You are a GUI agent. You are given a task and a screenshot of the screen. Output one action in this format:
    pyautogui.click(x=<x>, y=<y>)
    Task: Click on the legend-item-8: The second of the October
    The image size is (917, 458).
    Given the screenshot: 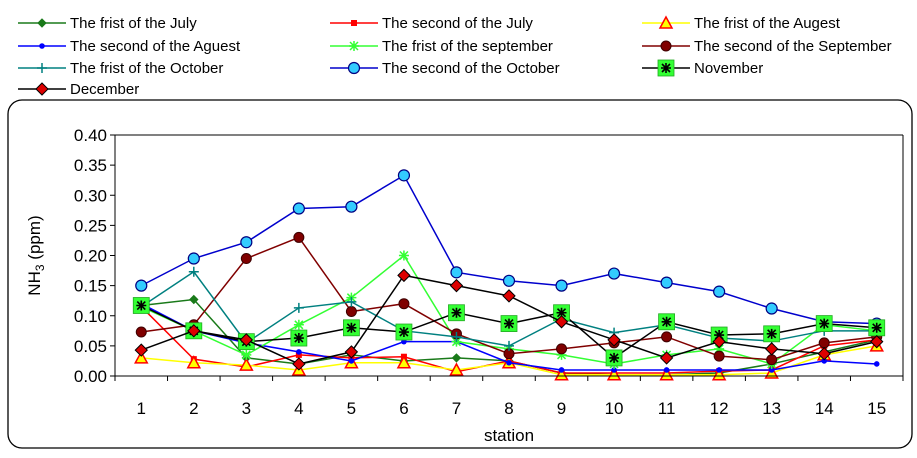 What is the action you would take?
    pyautogui.click(x=445, y=68)
    